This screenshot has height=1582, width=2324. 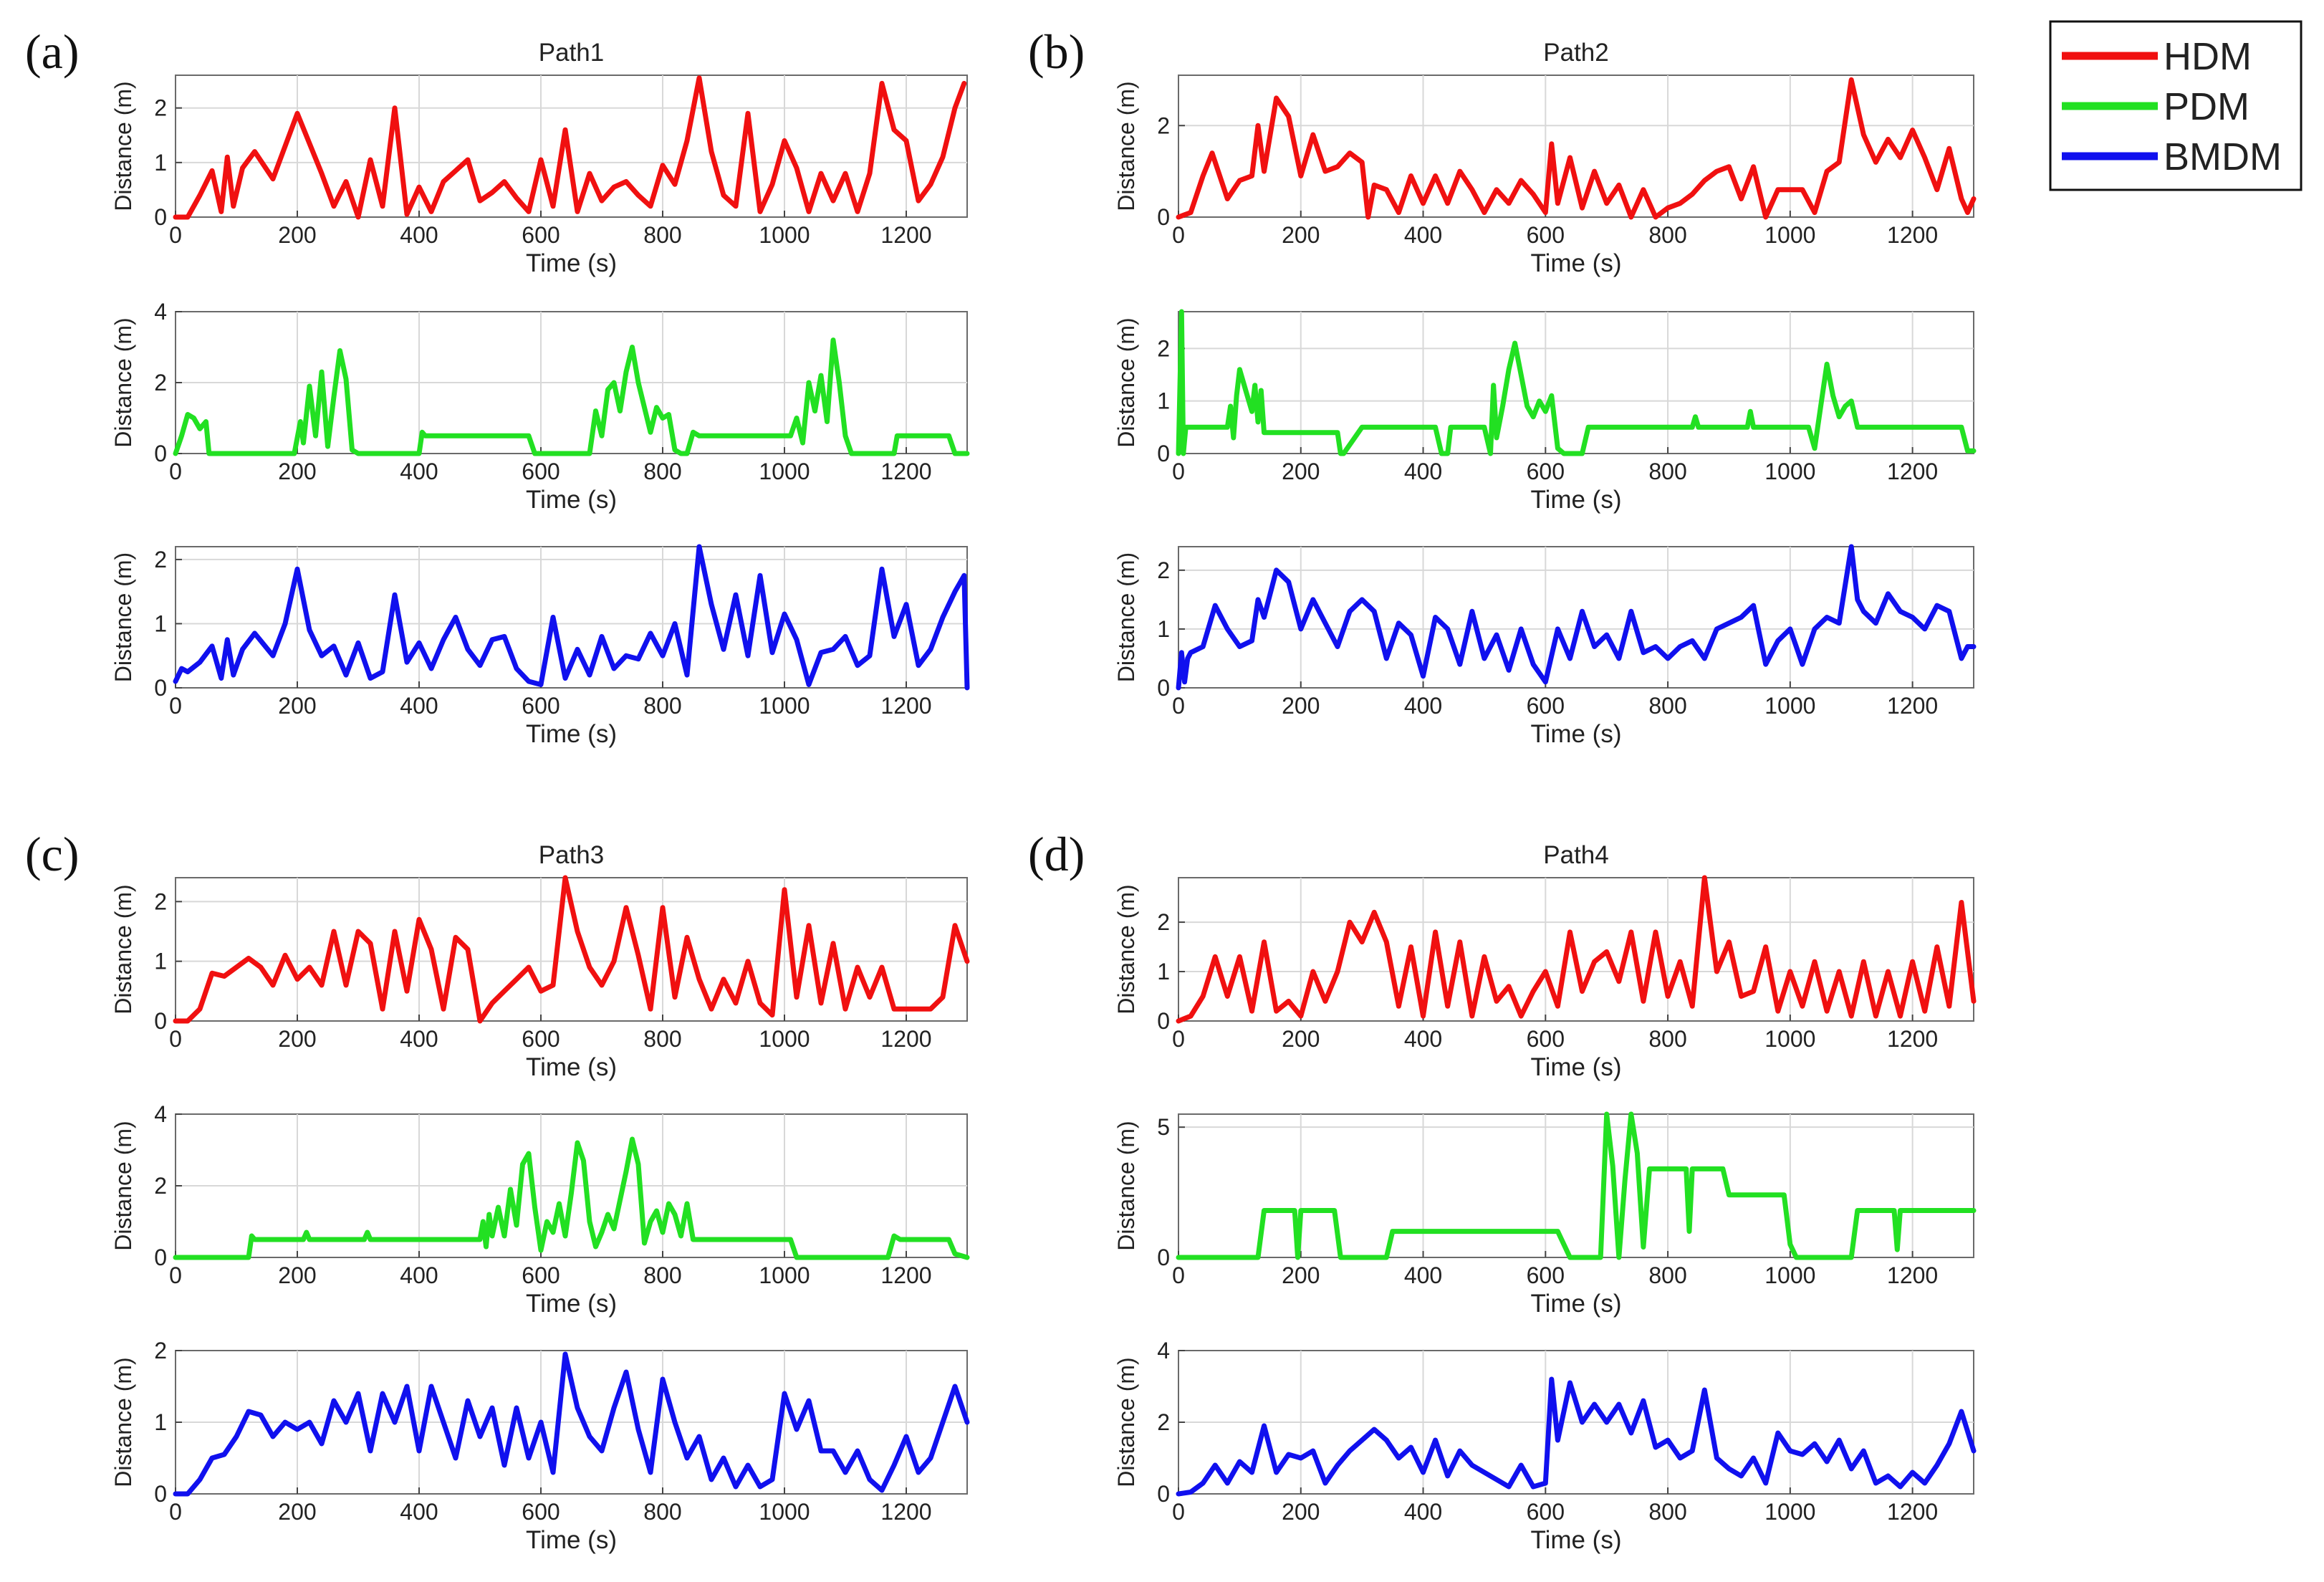 I want to click on tick-label-x-p1-pdm-200: 200, so click(x=297, y=471).